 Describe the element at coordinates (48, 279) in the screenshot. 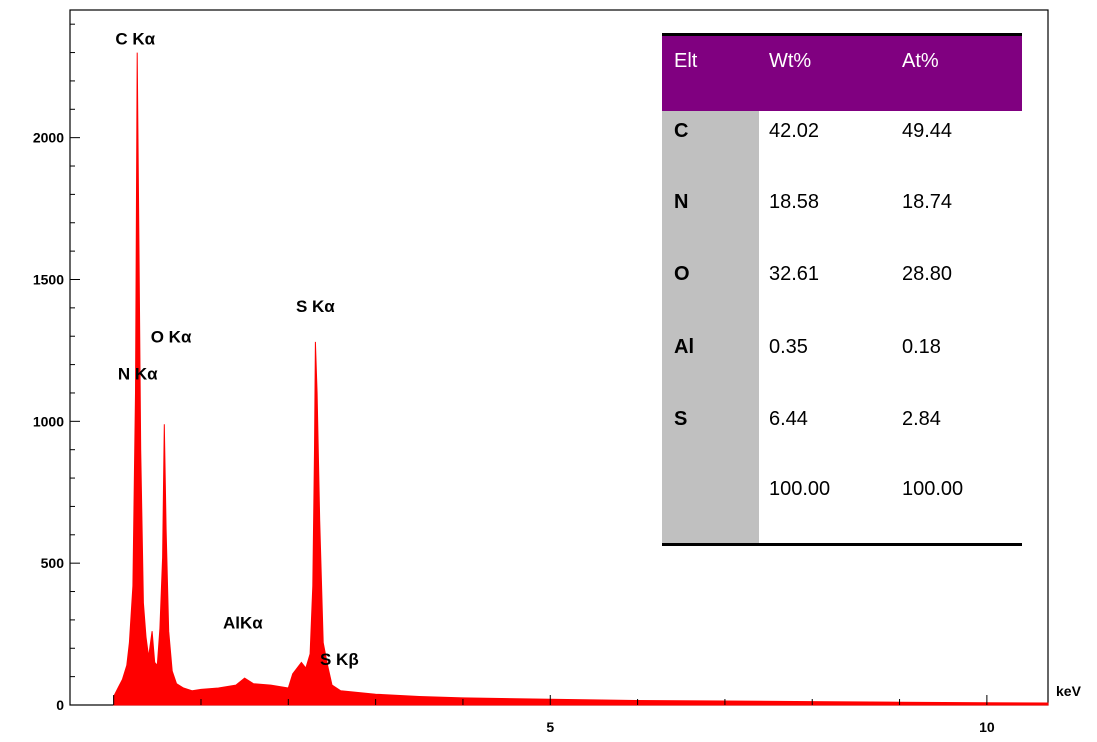

I see `y-tick-label: 1500` at that location.